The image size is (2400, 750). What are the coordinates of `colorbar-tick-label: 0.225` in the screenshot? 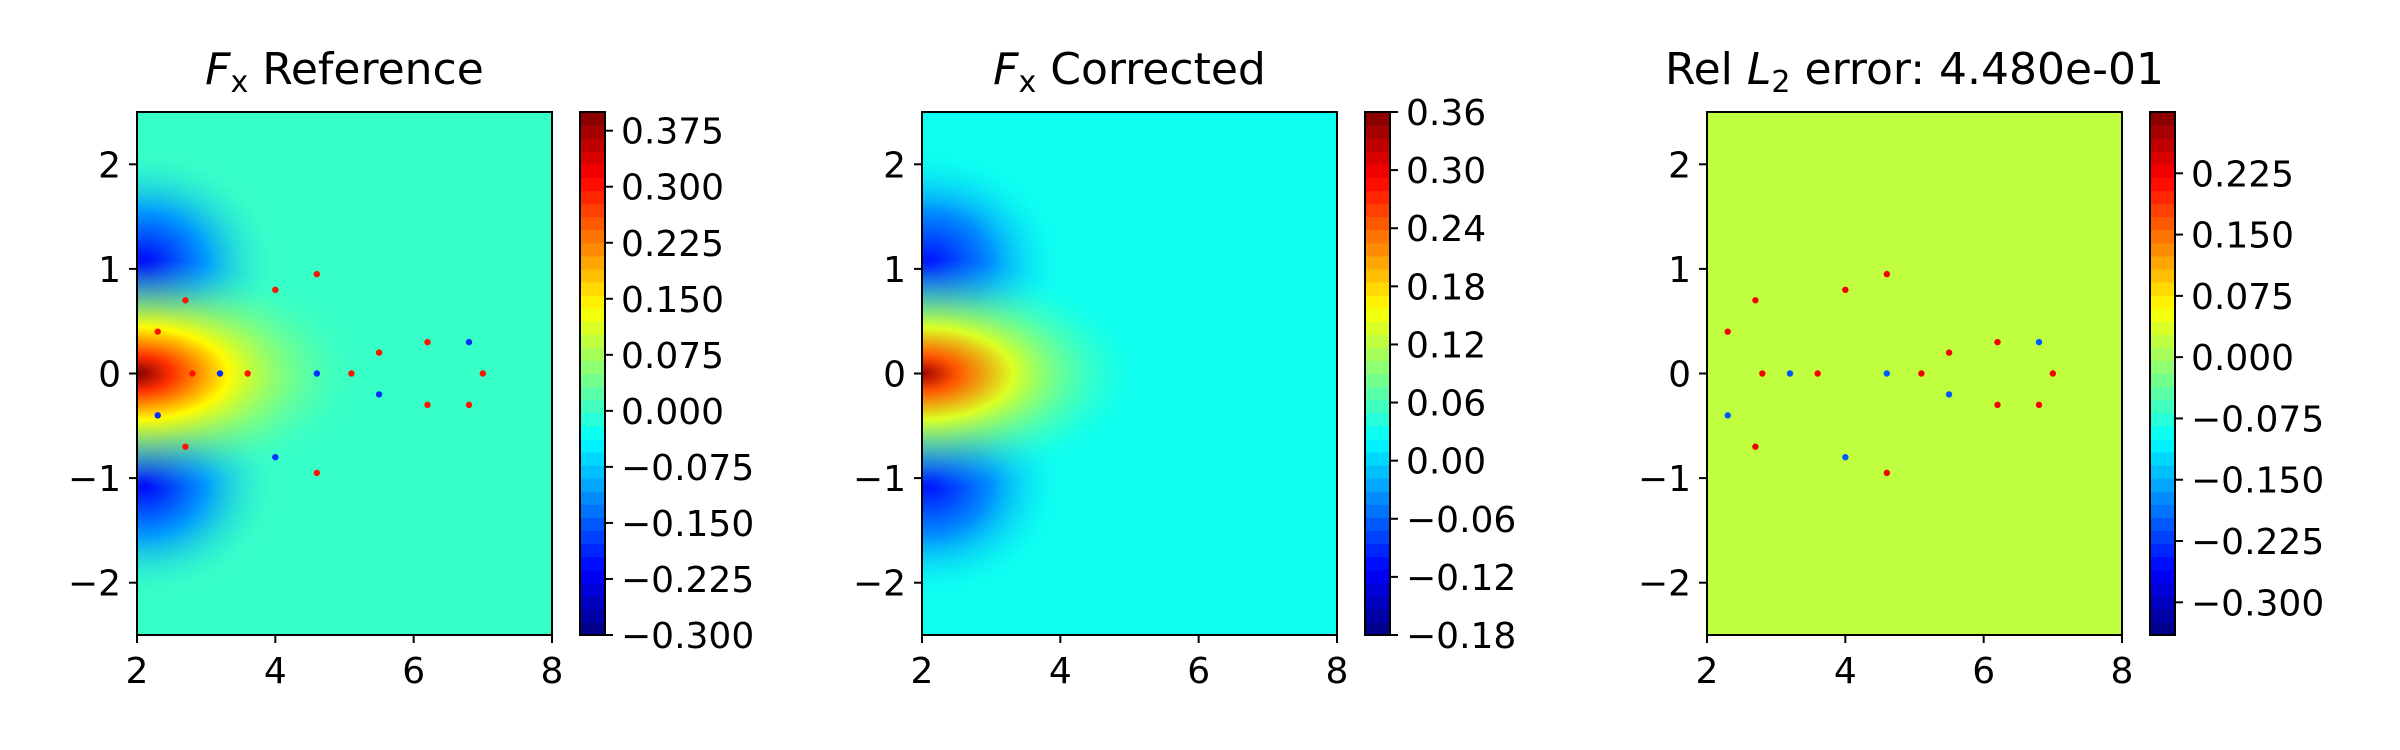 It's located at (2242, 174).